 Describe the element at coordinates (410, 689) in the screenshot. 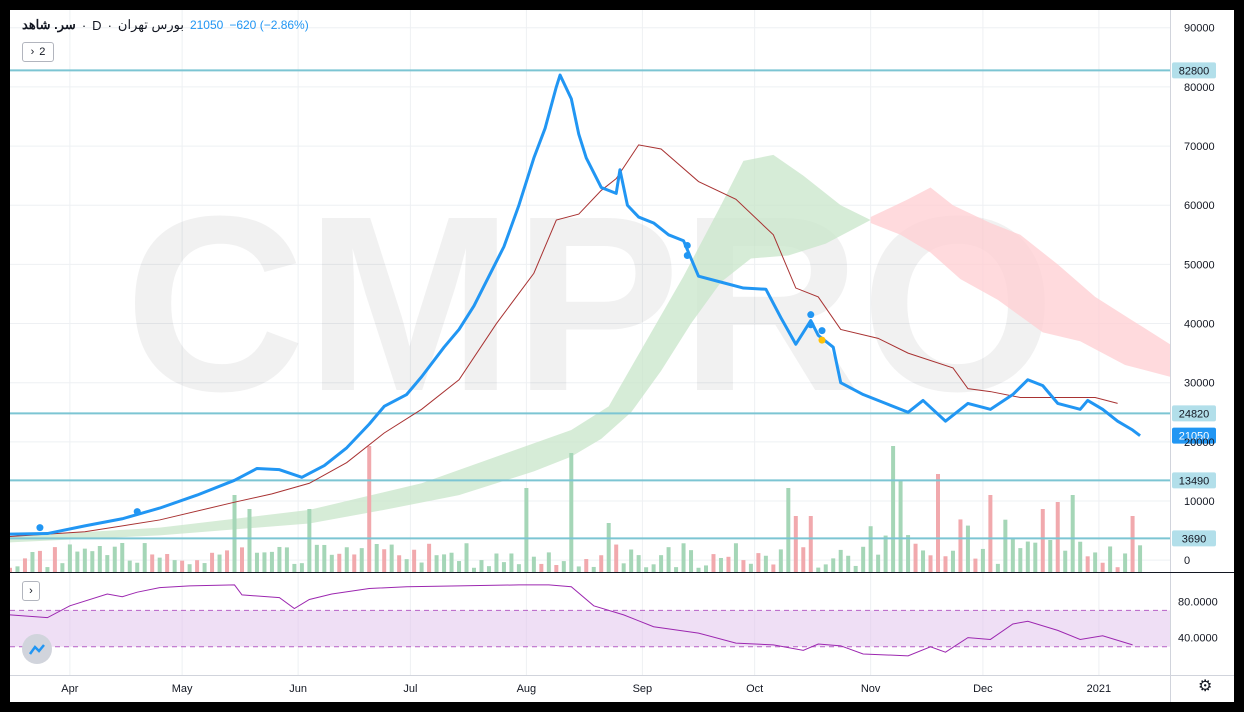

I see `x-tick-label: Jul` at that location.